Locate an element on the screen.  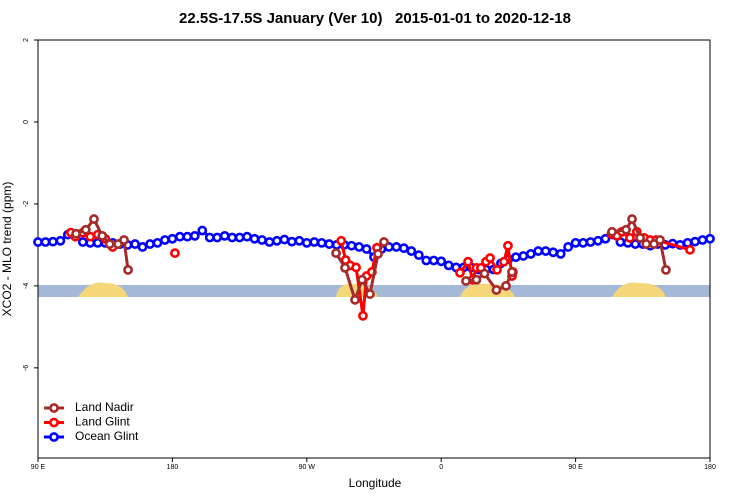
land-shape is located at coordinates (103, 289).